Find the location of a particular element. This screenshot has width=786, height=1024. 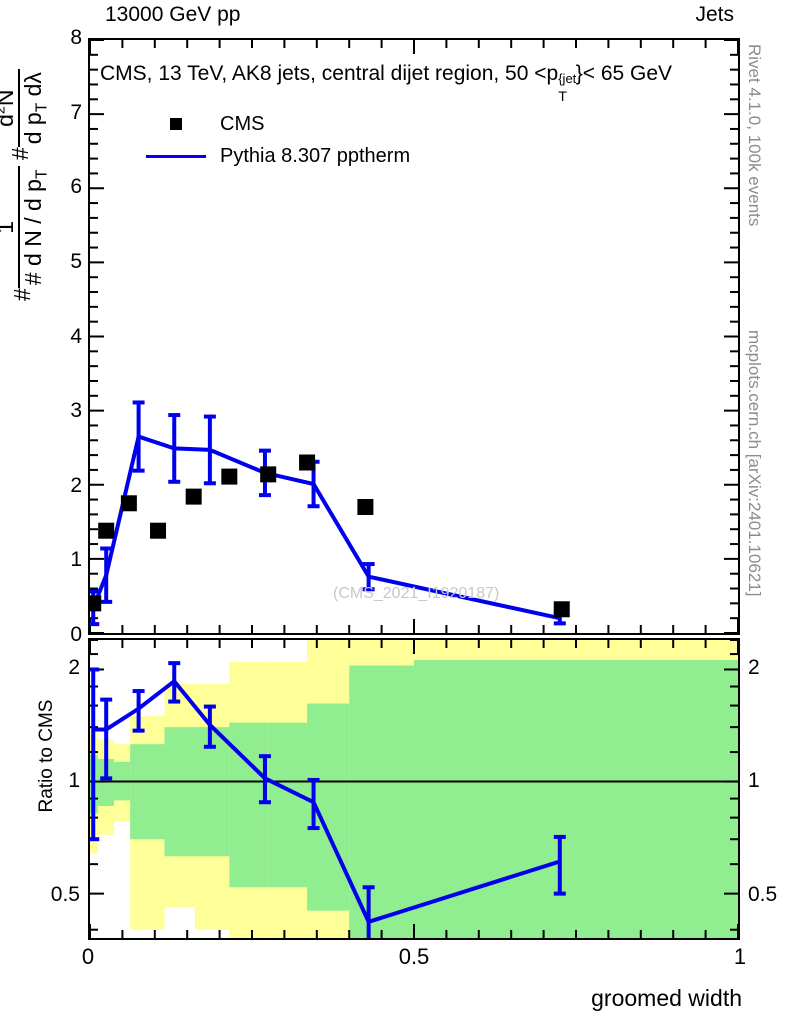

legend-key-marker is located at coordinates (176, 124).